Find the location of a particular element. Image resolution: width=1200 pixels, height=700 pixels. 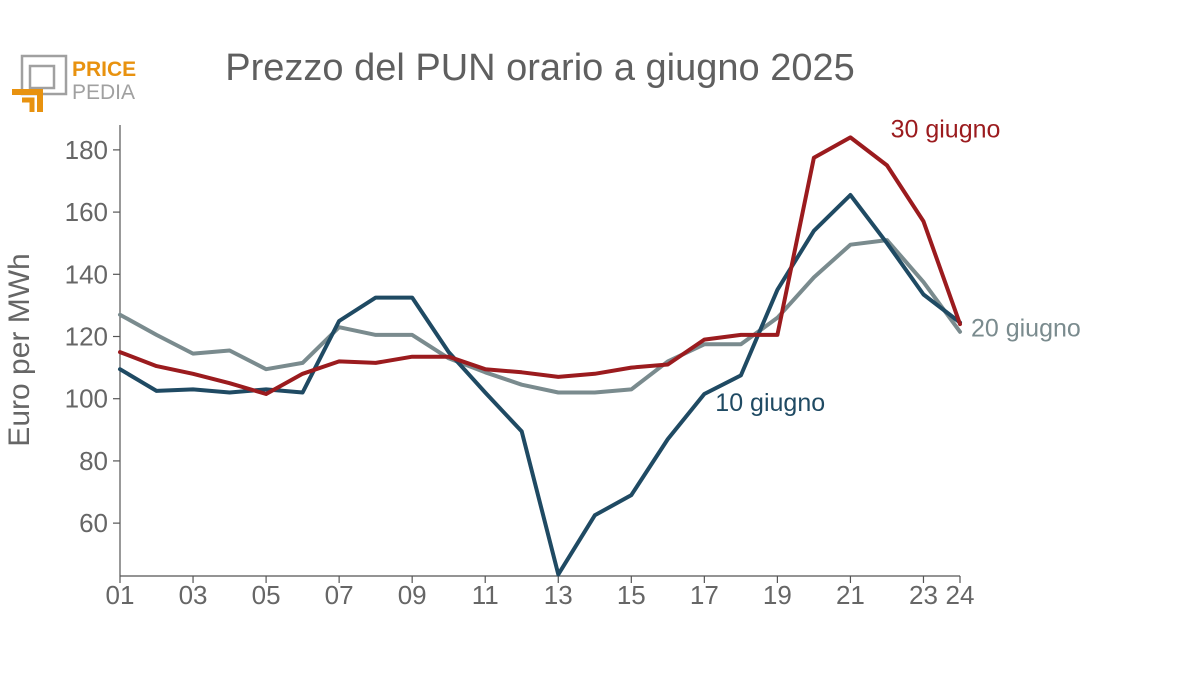

pricepedia-logo: PRICE PEDIA is located at coordinates (74, 83).